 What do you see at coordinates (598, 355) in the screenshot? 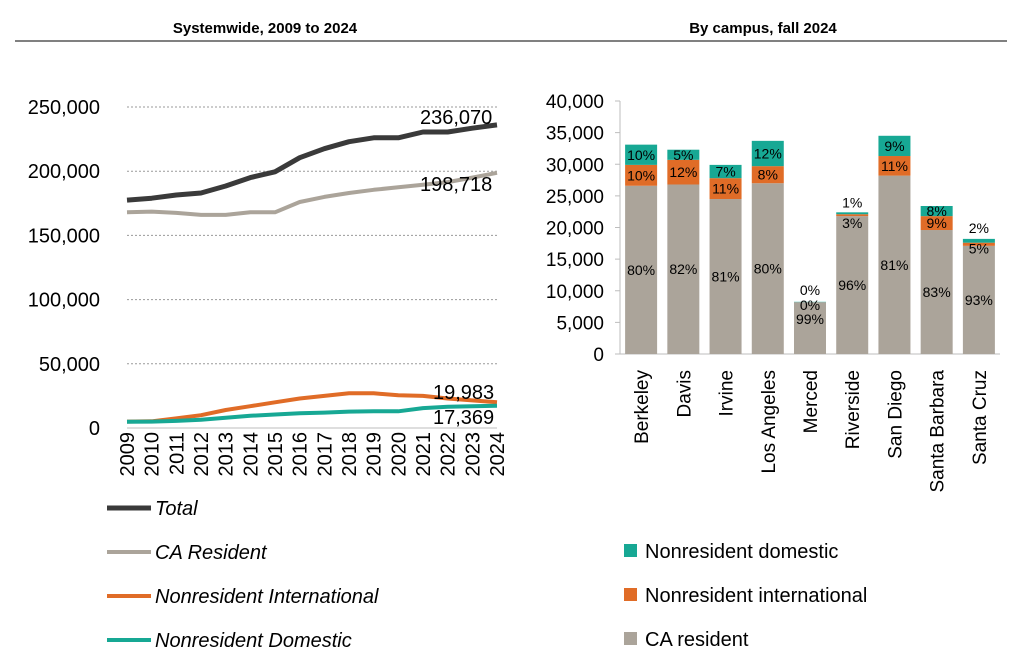
I see `right-y-tick-label: 0` at bounding box center [598, 355].